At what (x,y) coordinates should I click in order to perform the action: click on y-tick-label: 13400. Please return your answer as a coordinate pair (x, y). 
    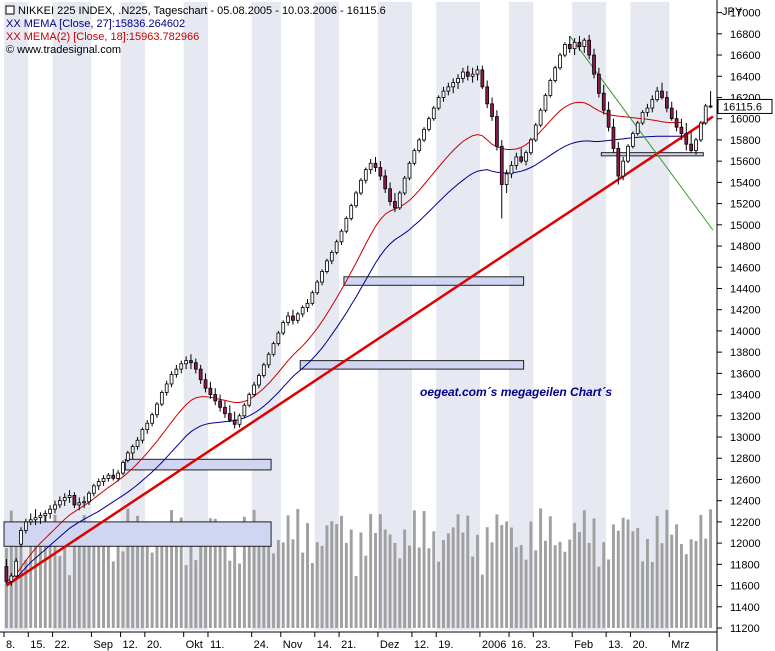
    Looking at the image, I should click on (745, 396).